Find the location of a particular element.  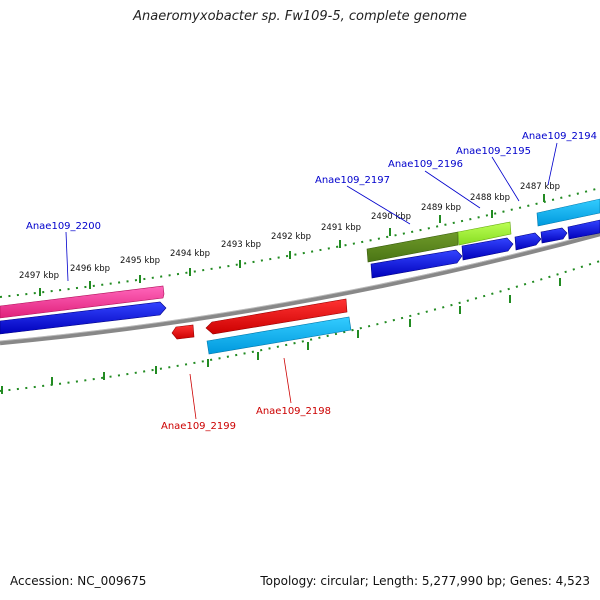

gene-label-anae109-2198: Anae109_2198 is located at coordinates (293, 411).